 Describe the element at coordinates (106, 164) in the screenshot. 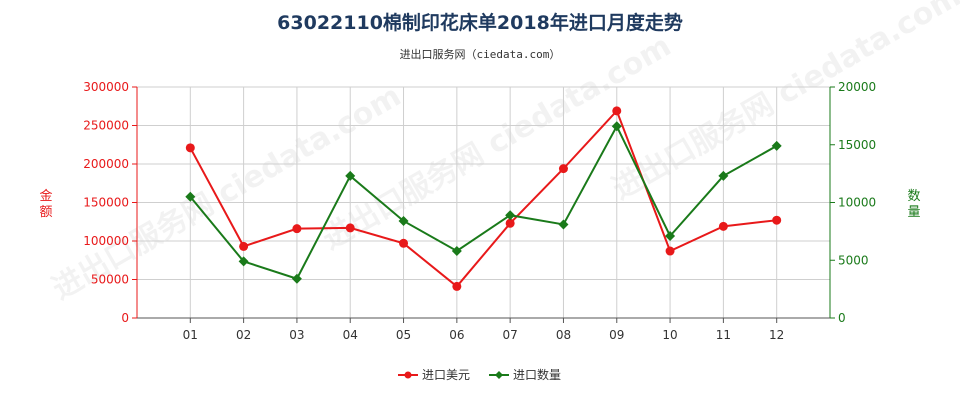

I see `y-left-tick-label: 200000` at that location.